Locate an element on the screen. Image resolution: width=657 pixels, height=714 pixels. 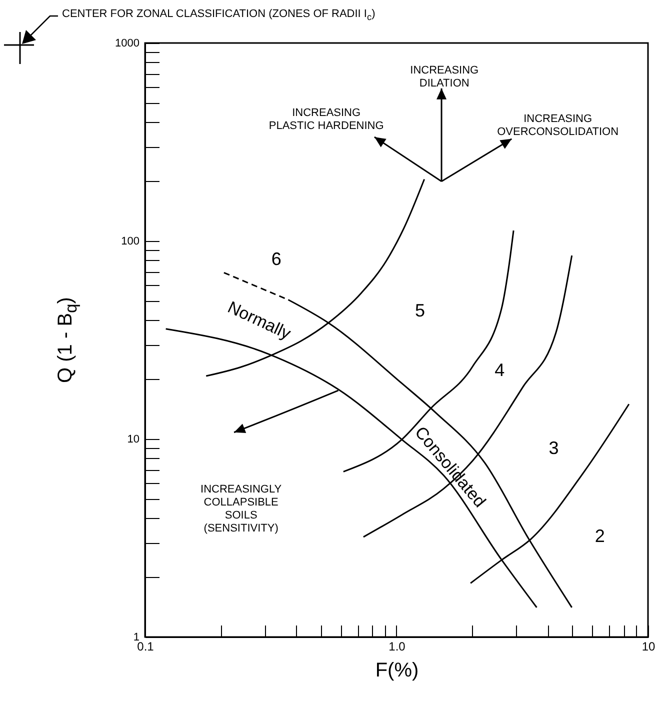
annotation: INCREASING DILATION is located at coordinates (444, 77).